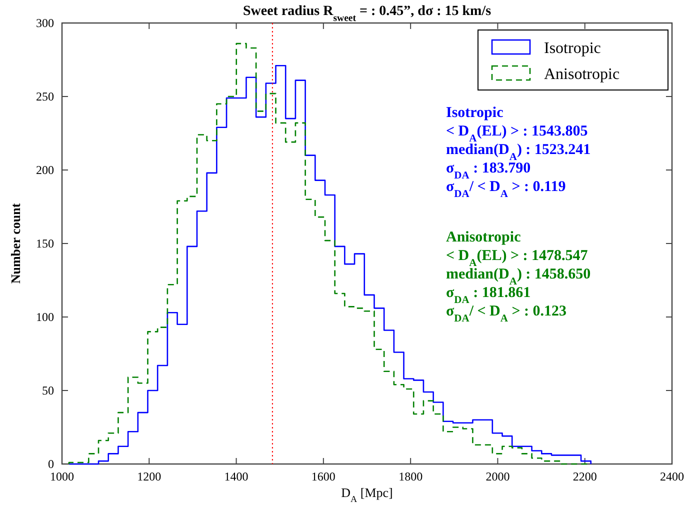  I want to click on annotation: median(D$_{A}$) : 1523.241, so click(518, 152).